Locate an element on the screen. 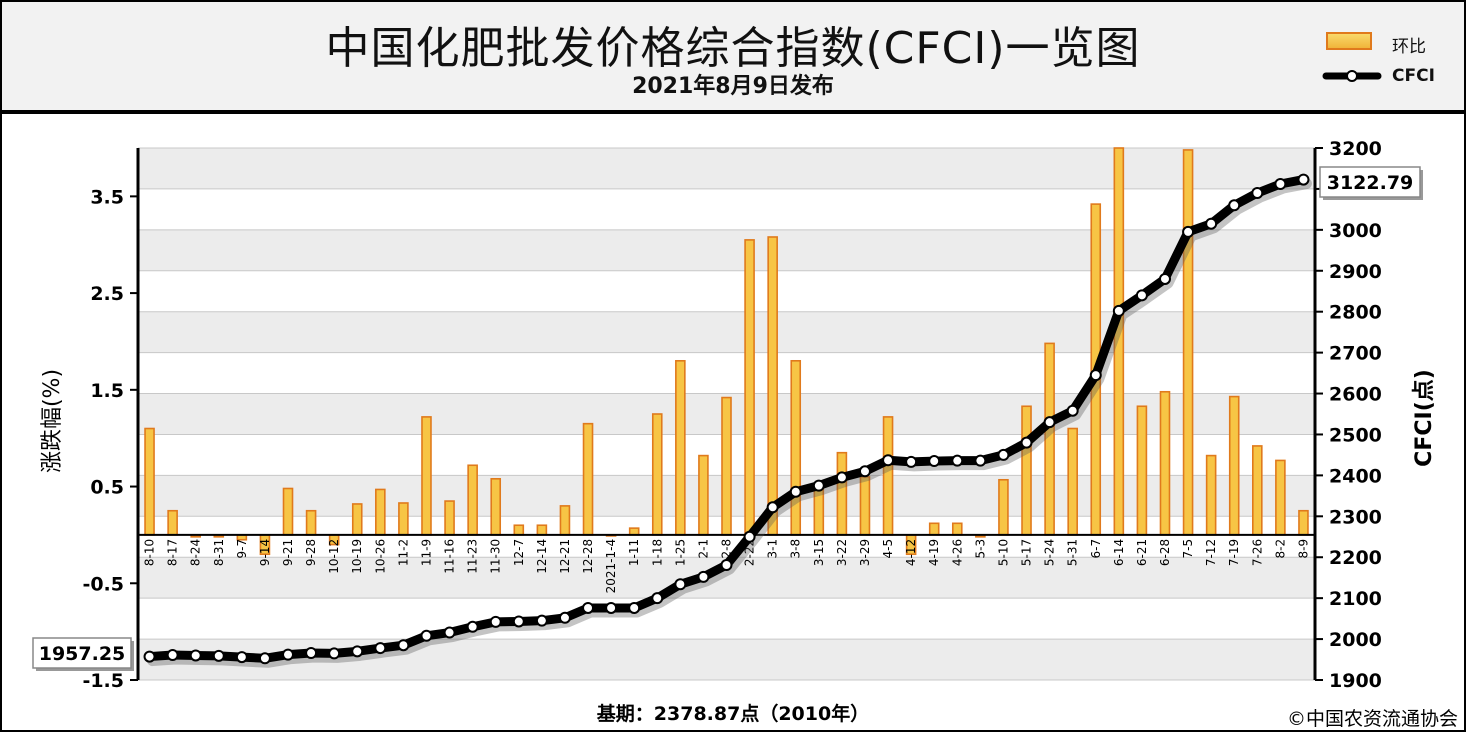 This screenshot has height=732, width=1466. right-tick-label: 2700 is located at coordinates (1355, 354).